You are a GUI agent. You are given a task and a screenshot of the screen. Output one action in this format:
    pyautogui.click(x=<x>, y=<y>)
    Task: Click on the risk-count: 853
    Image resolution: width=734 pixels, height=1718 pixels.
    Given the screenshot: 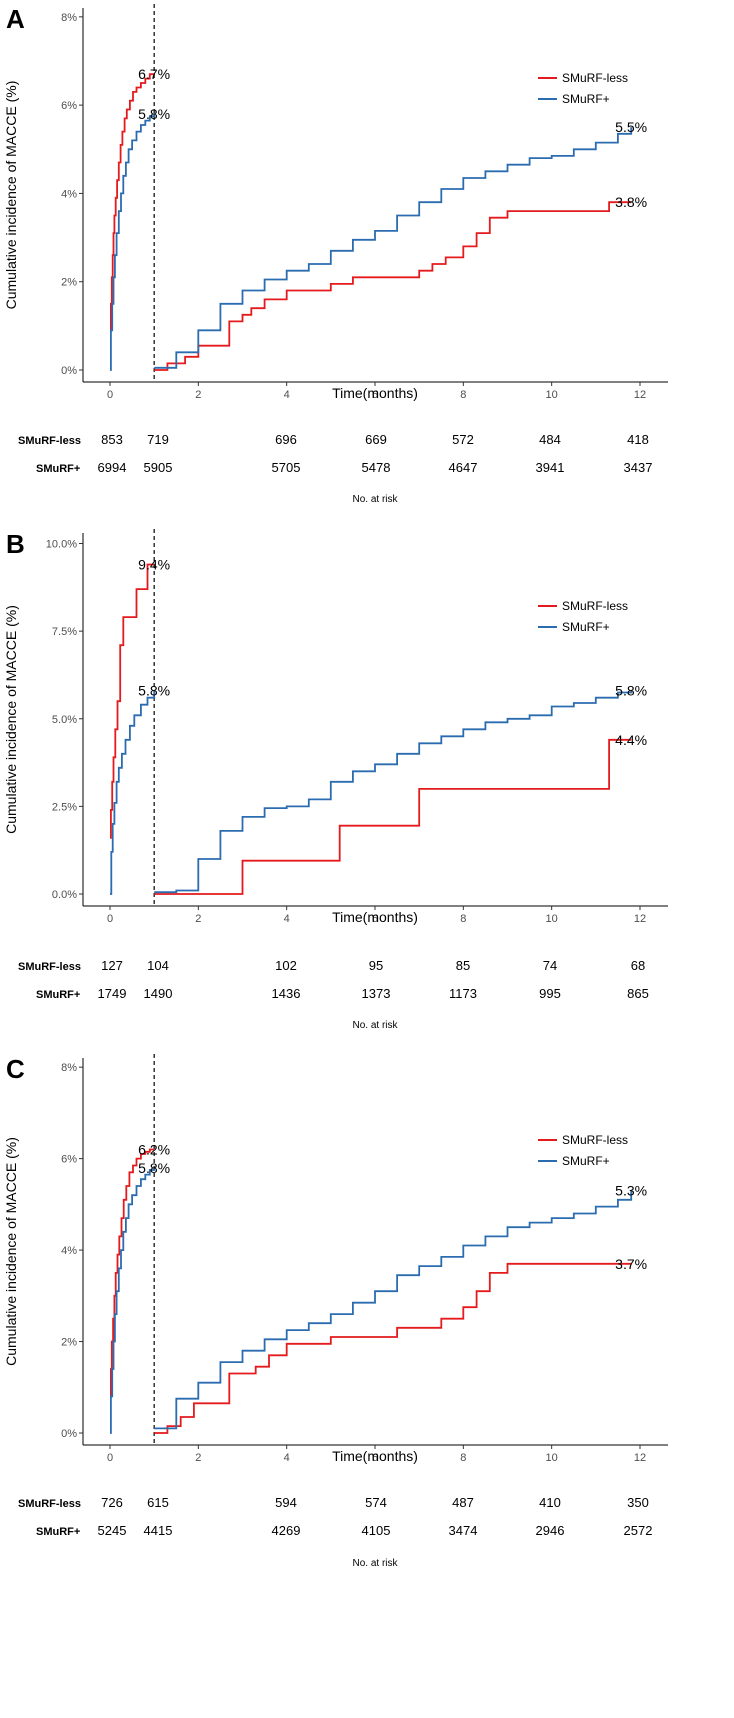 What is the action you would take?
    pyautogui.click(x=112, y=439)
    